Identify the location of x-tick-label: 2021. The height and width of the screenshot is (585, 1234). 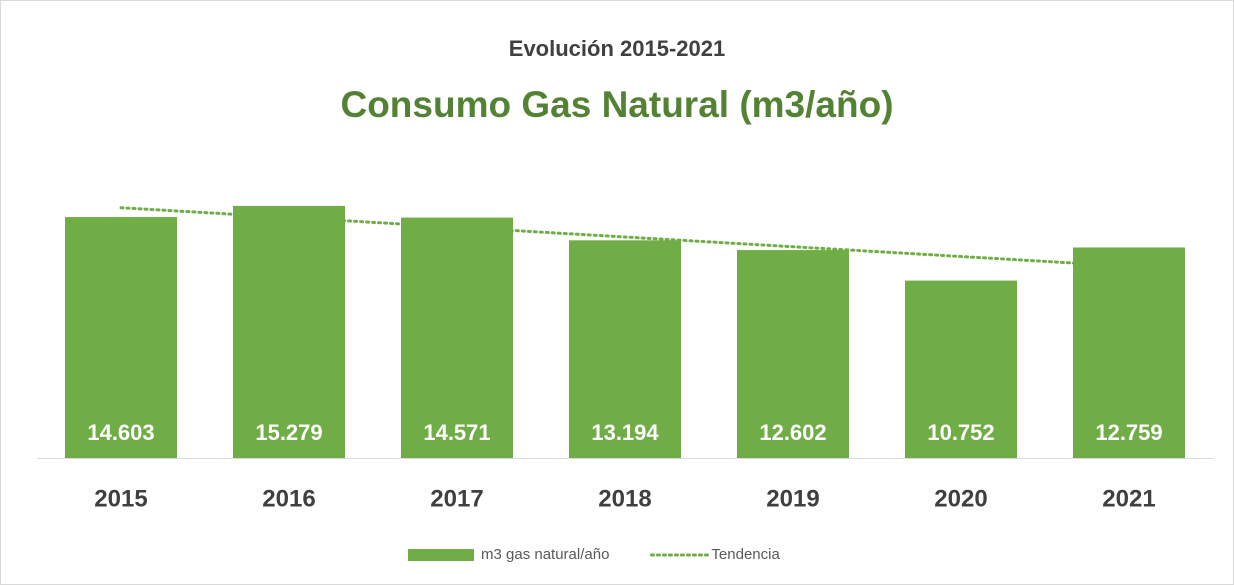
(1128, 498).